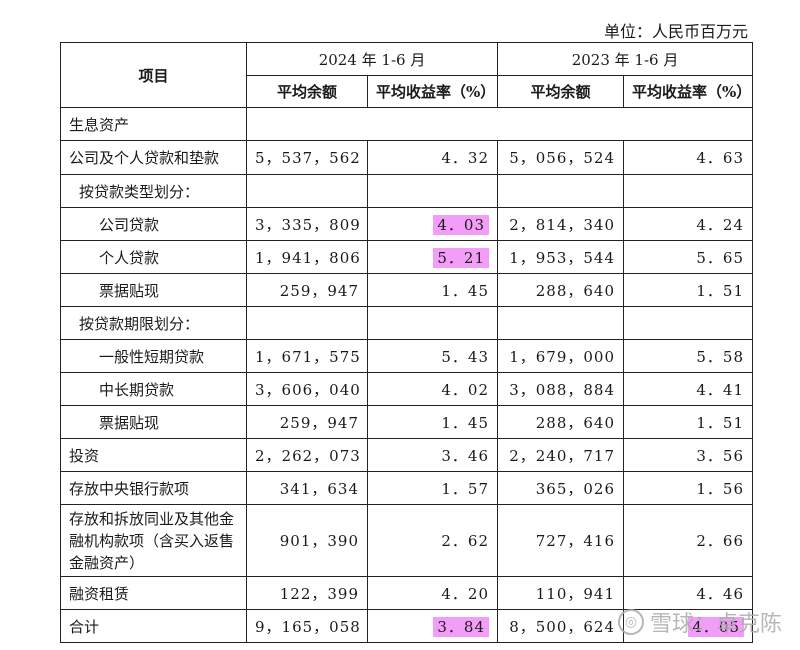  Describe the element at coordinates (561, 356) in the screenshot. I see `balance-2023: 1，679，000` at that location.